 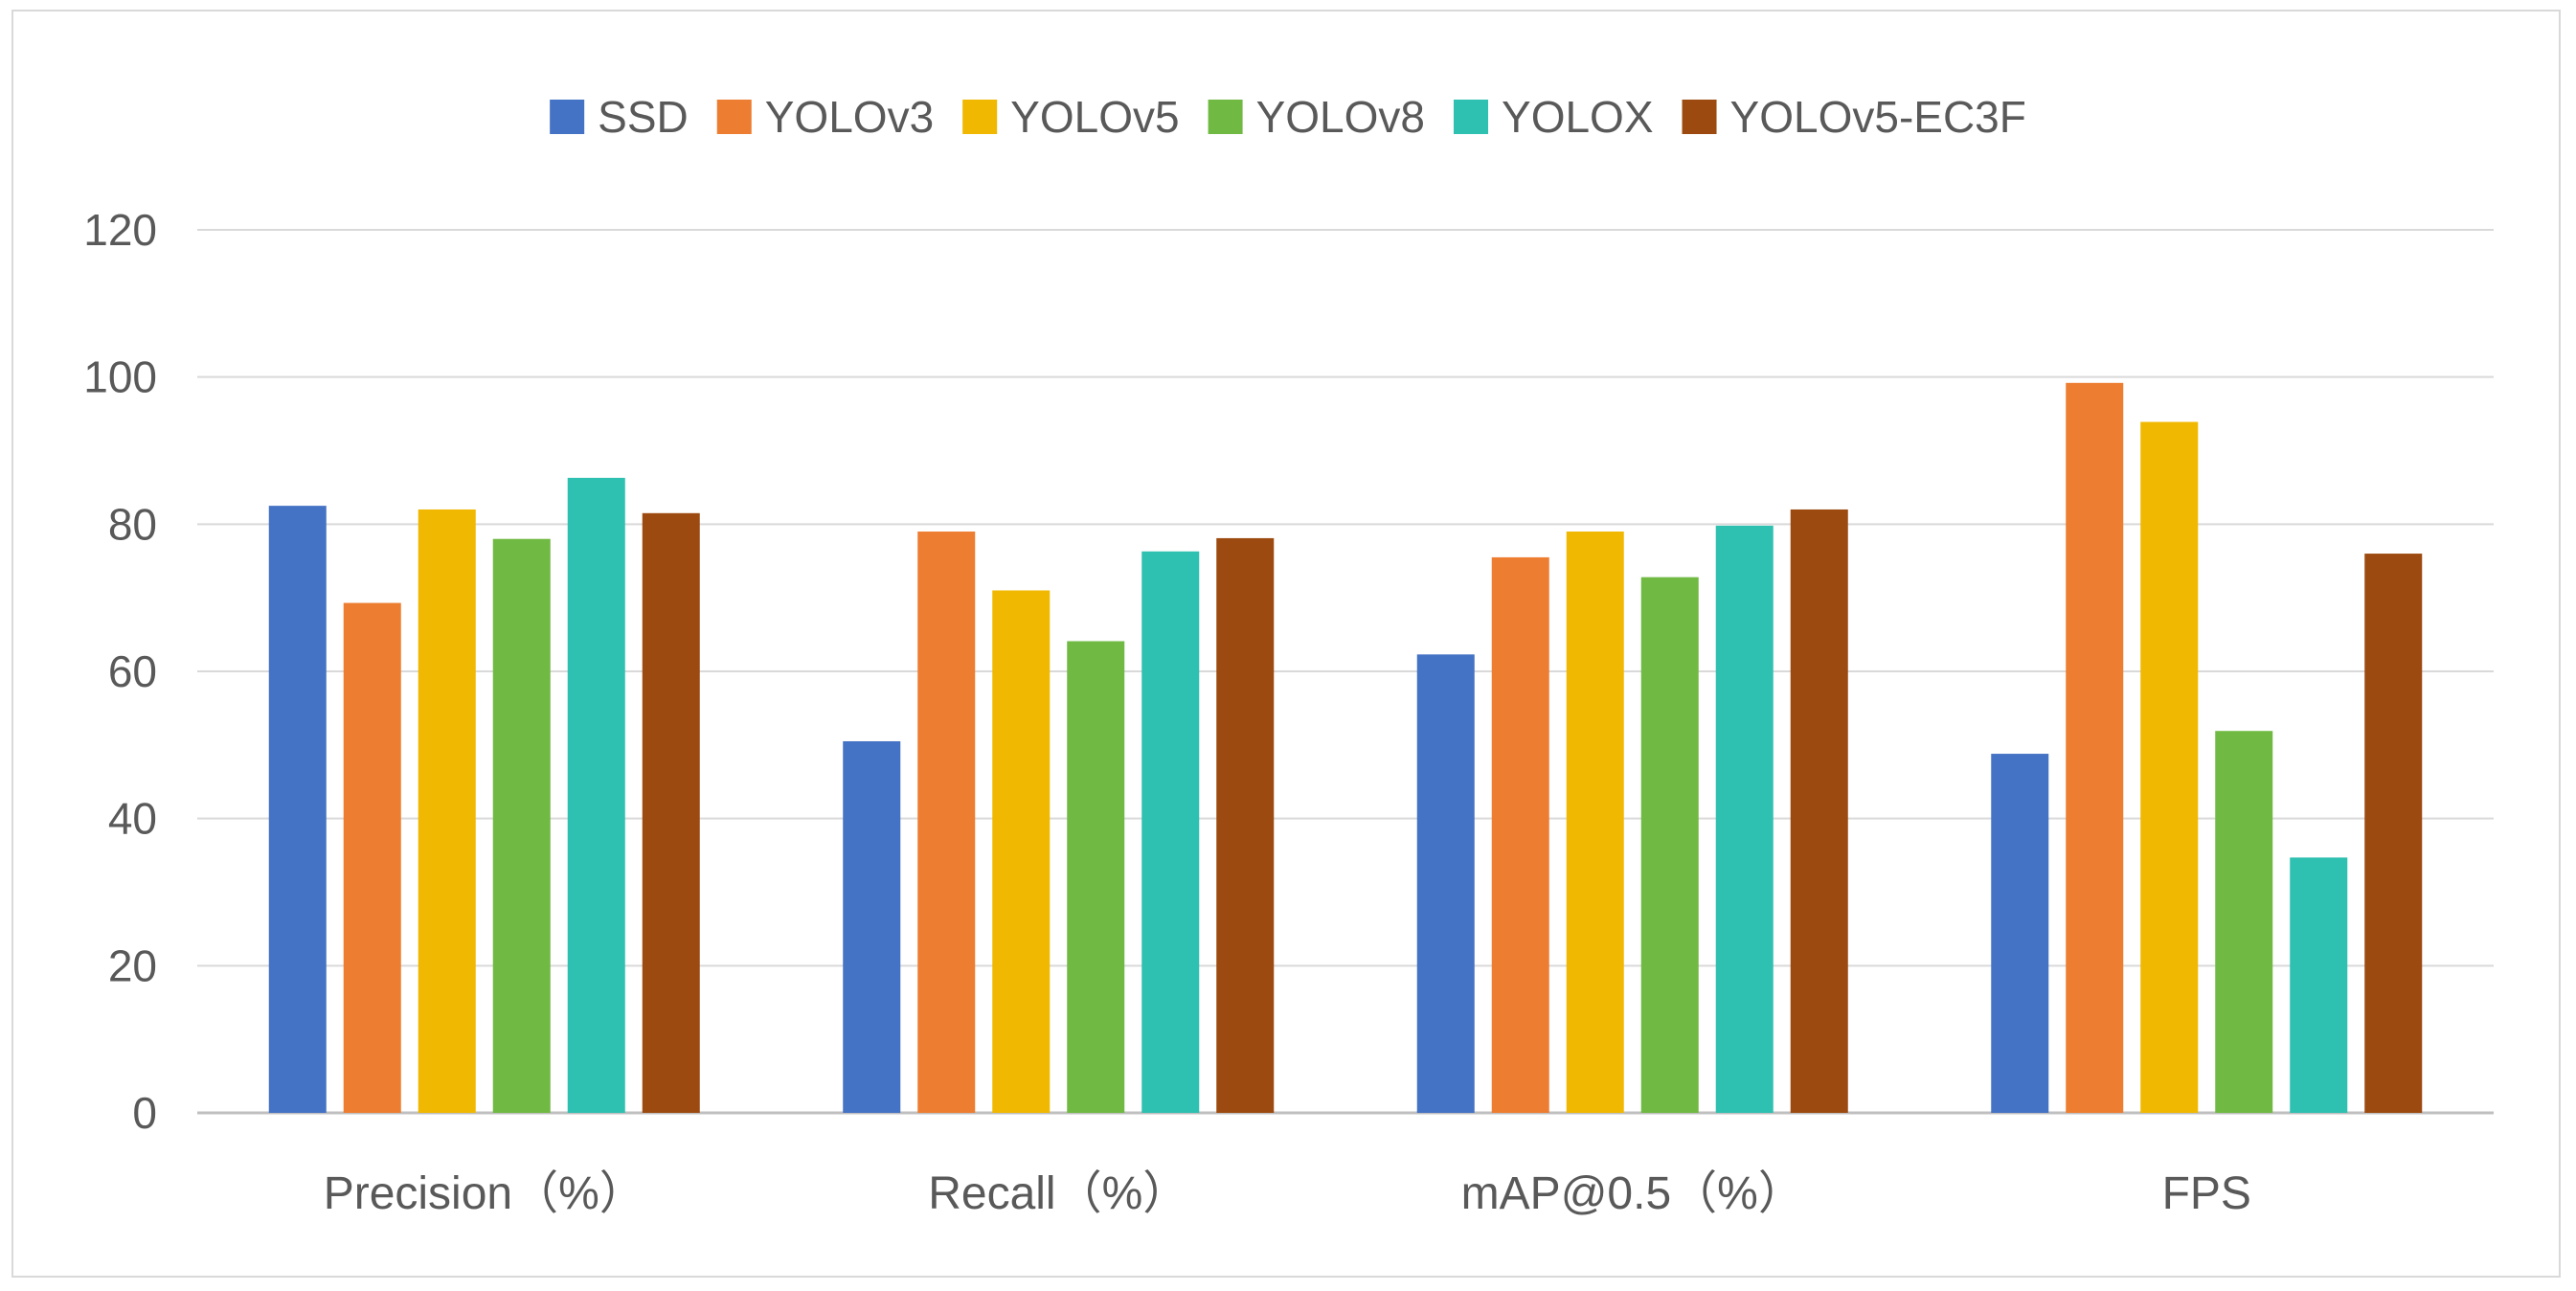 I want to click on y-tick-label: 120, so click(x=120, y=230).